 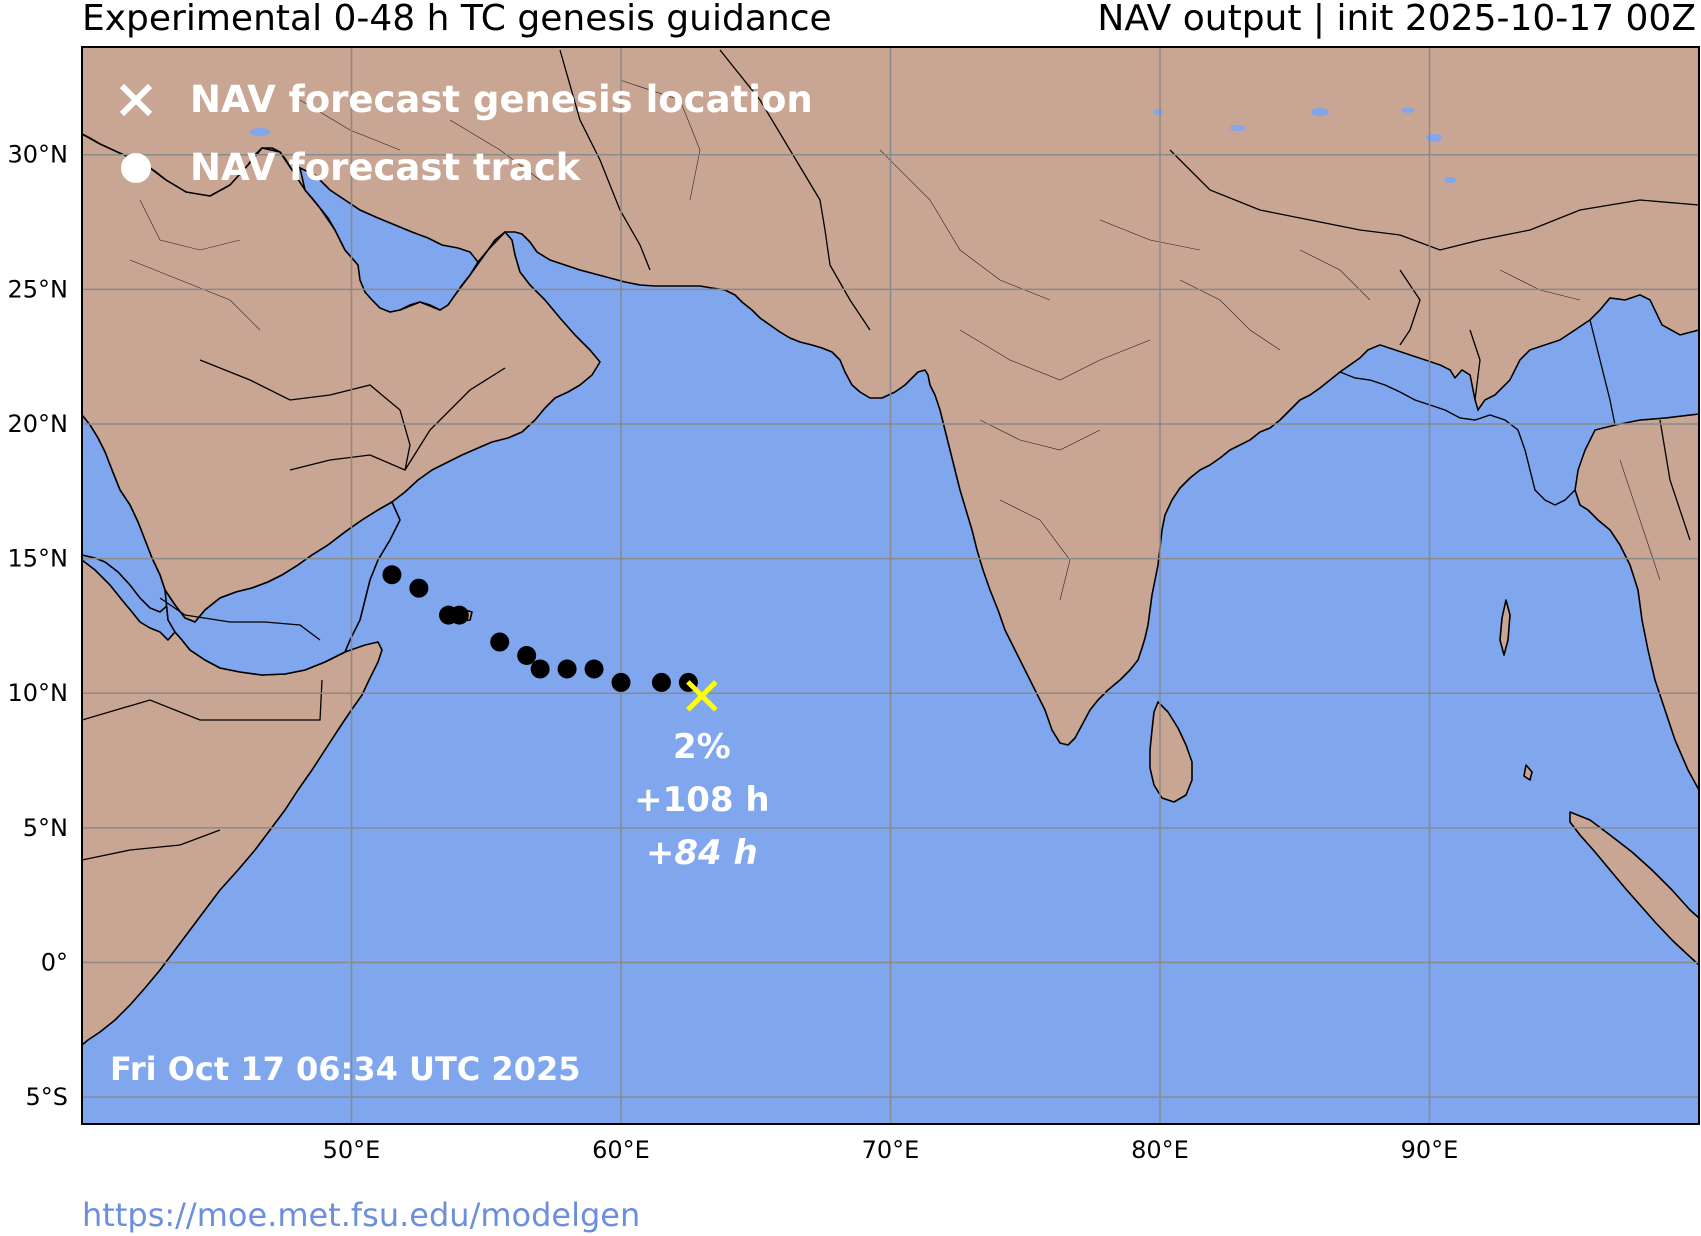 I want to click on legend-genesis-label: NAV forecast genesis location, so click(x=501, y=99).